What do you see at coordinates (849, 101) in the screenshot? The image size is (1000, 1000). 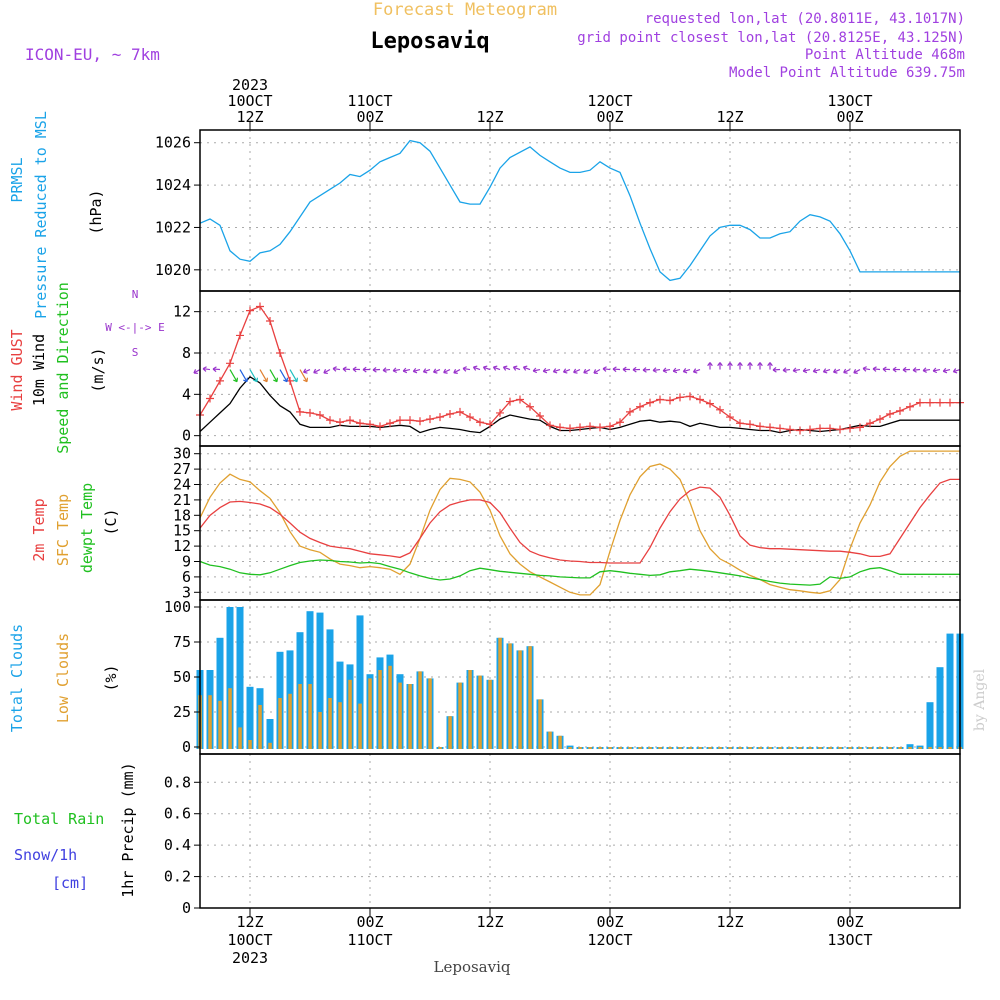 I see `top-time-label: 13OCT` at bounding box center [849, 101].